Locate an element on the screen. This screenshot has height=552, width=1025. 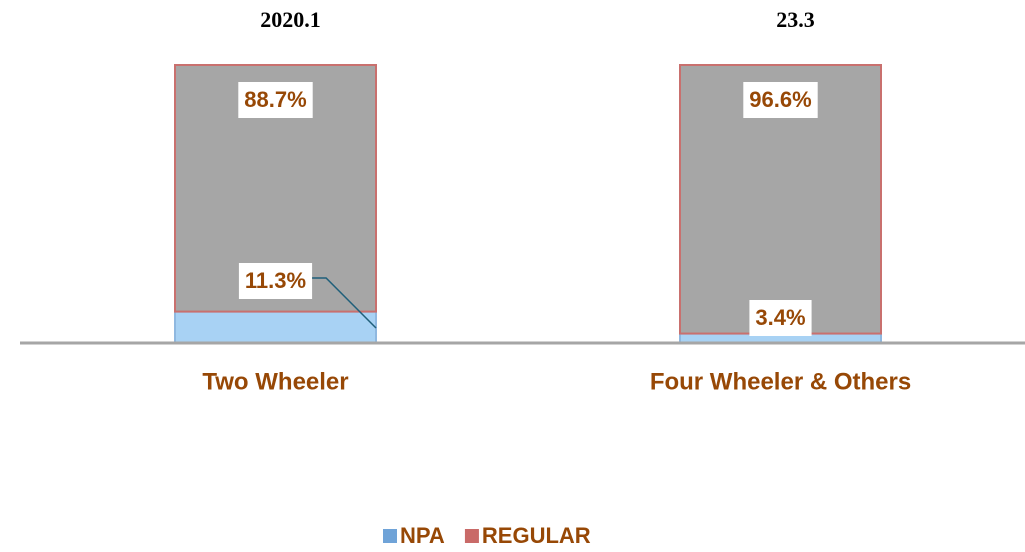
total-label: 23.3 is located at coordinates (795, 19).